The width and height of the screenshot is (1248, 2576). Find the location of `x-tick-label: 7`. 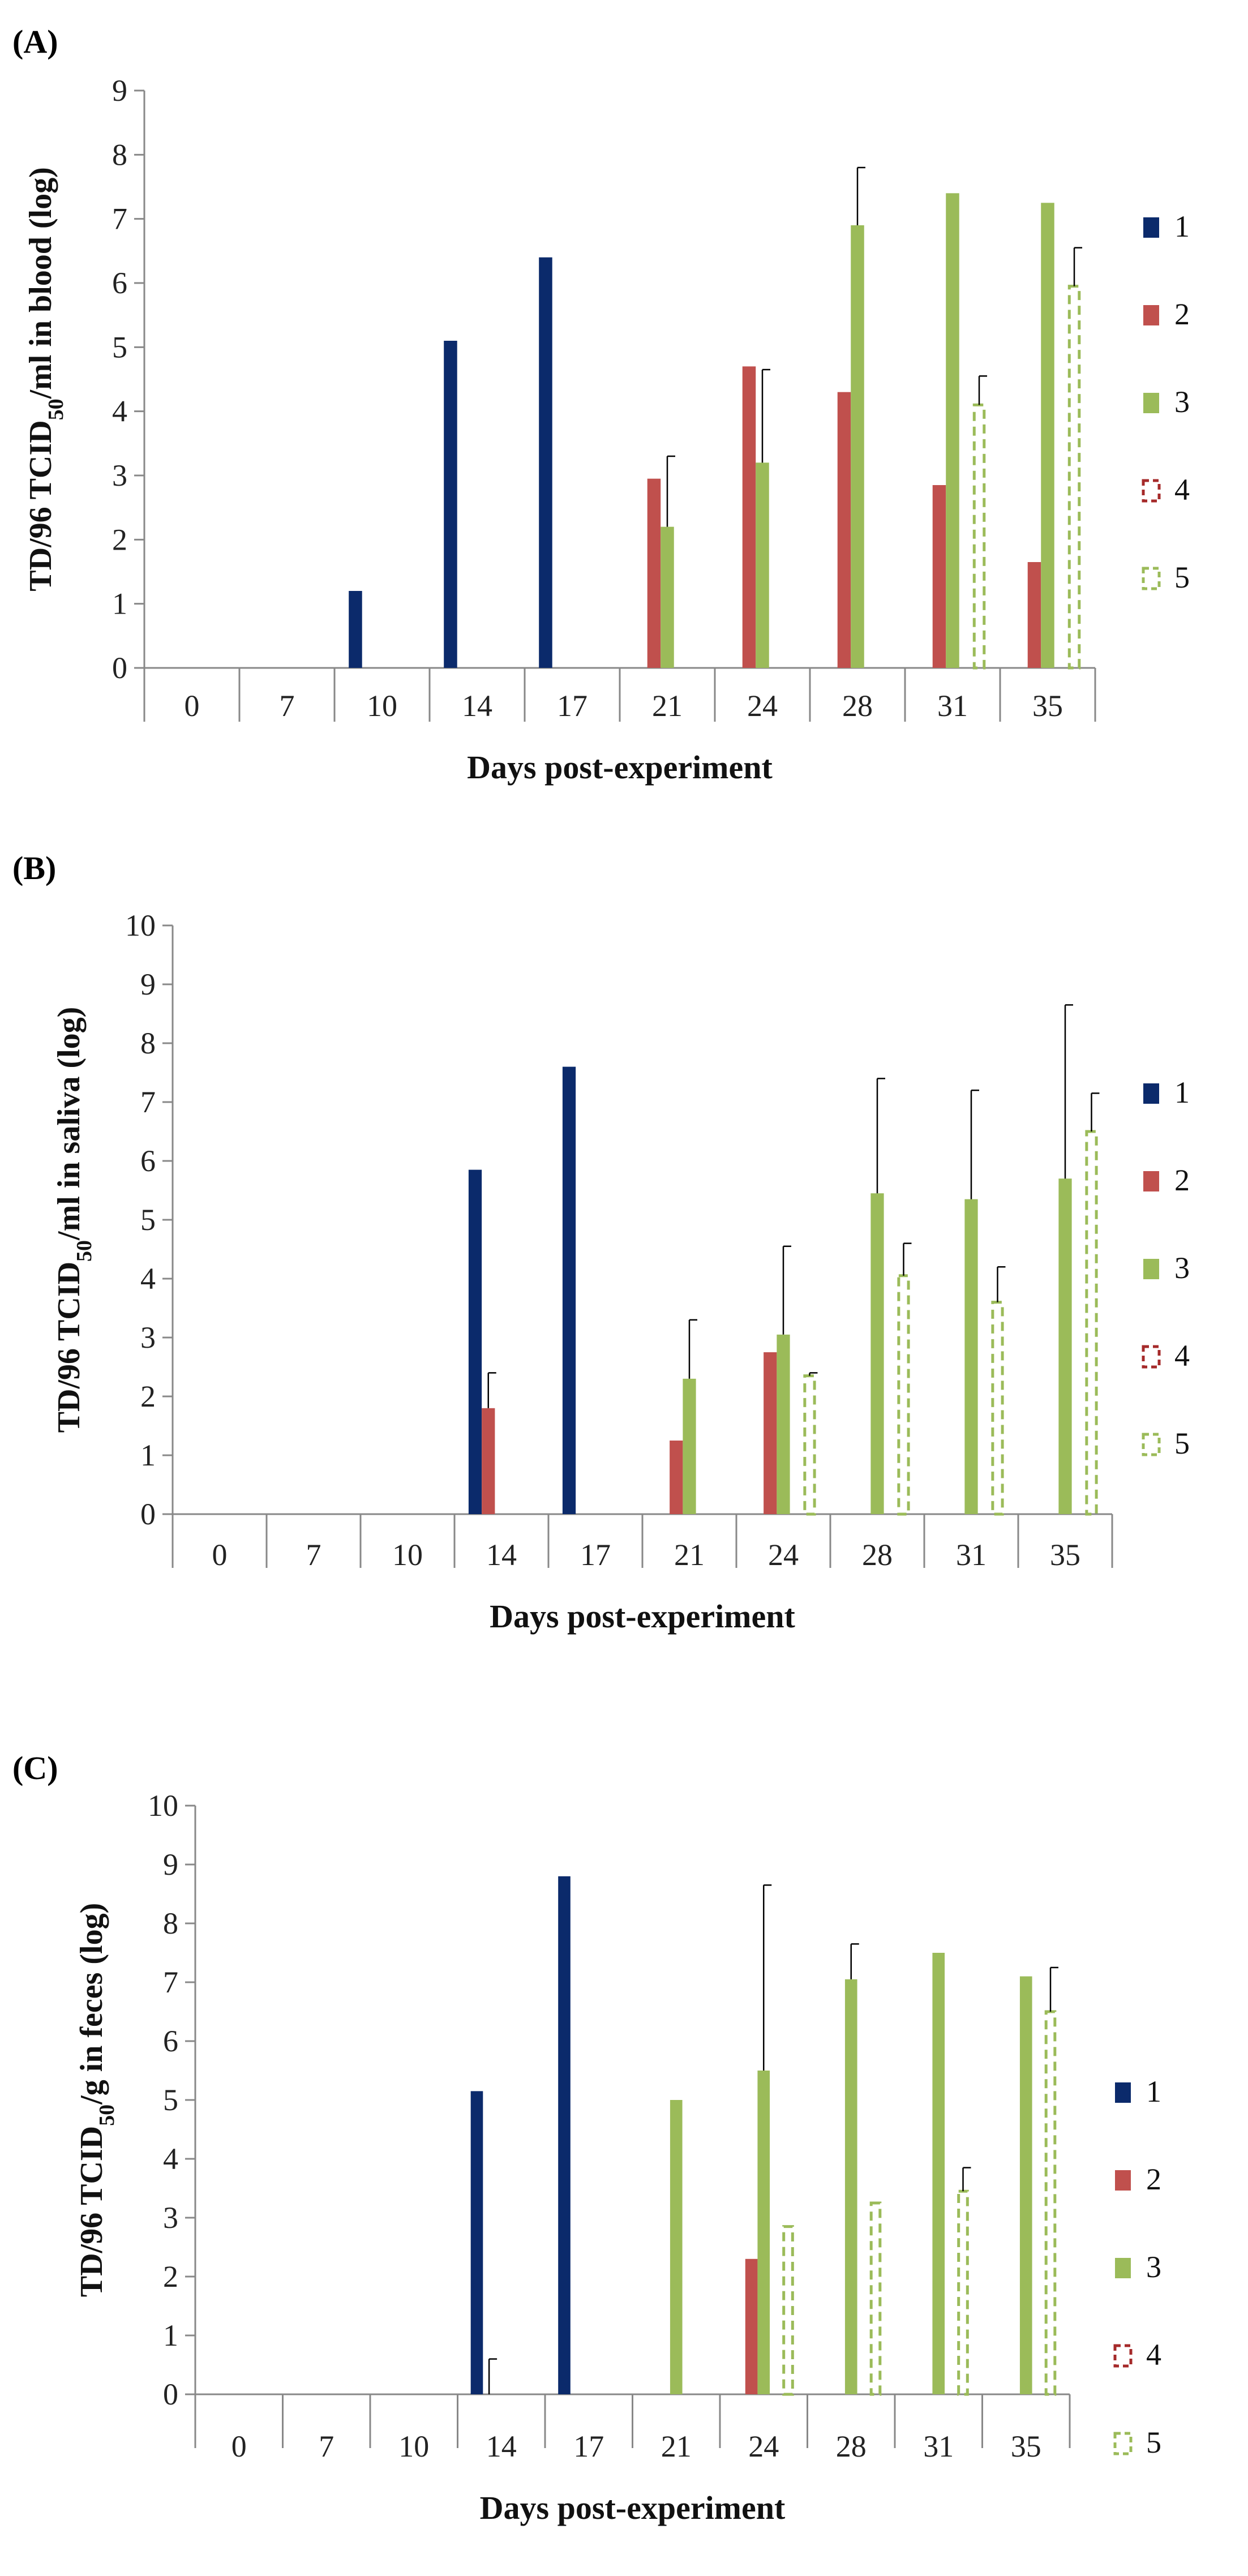

x-tick-label: 7 is located at coordinates (288, 706).